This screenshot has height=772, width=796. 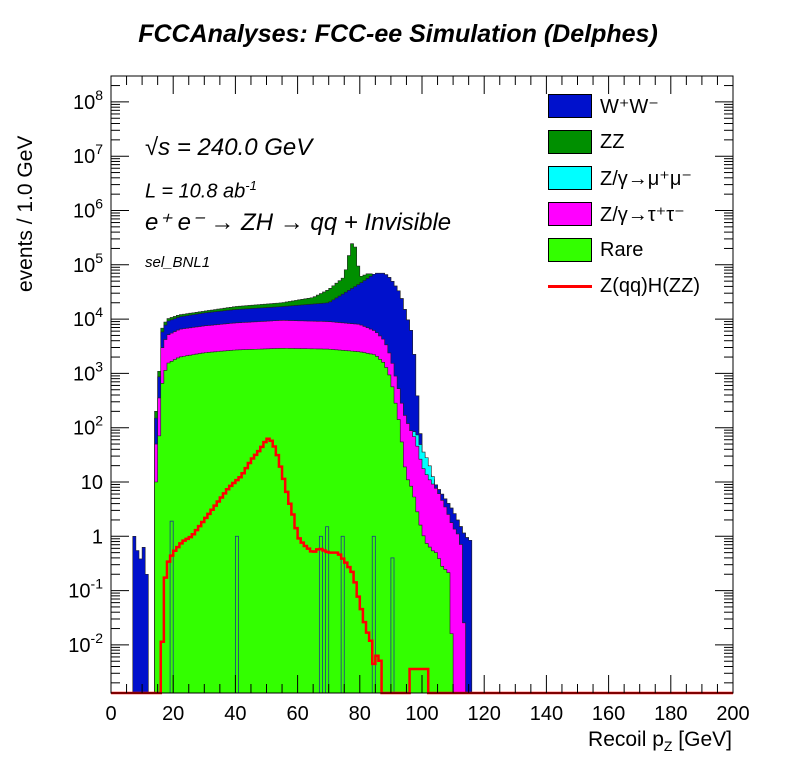 What do you see at coordinates (85, 589) in the screenshot?
I see `y-tick-label: 10⁻¹` at bounding box center [85, 589].